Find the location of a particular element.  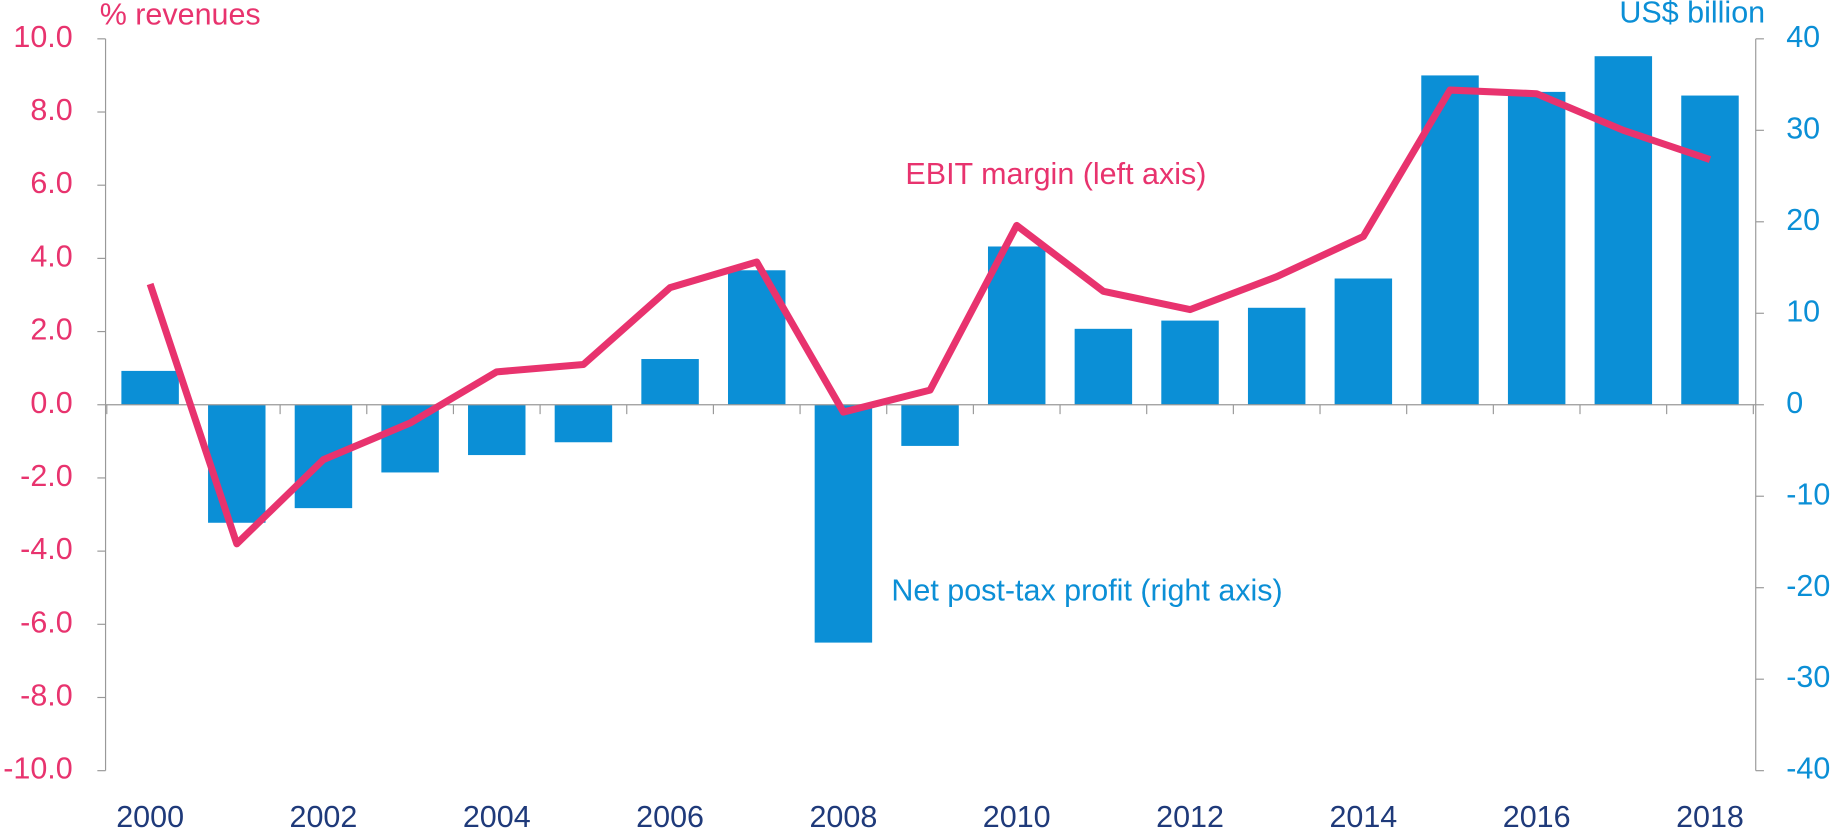

y2-tick-label: 30 is located at coordinates (1803, 128).